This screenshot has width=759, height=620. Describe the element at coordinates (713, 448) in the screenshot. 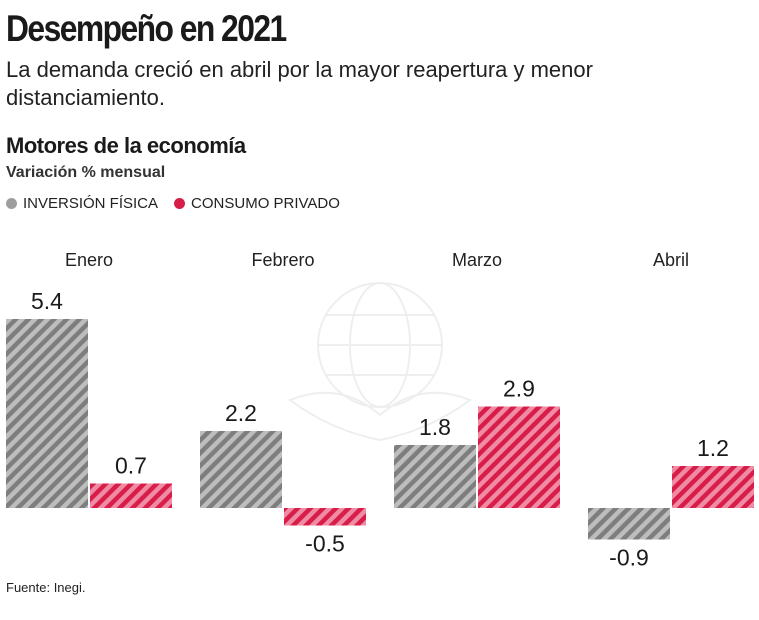

I see `data-label: 1.2` at that location.